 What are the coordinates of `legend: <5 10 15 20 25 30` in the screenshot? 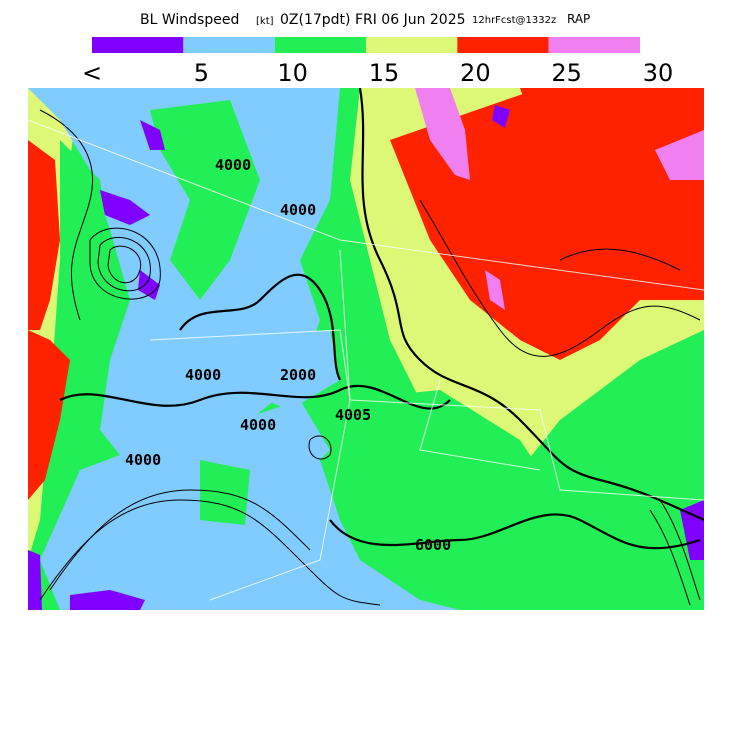 It's located at (377, 62).